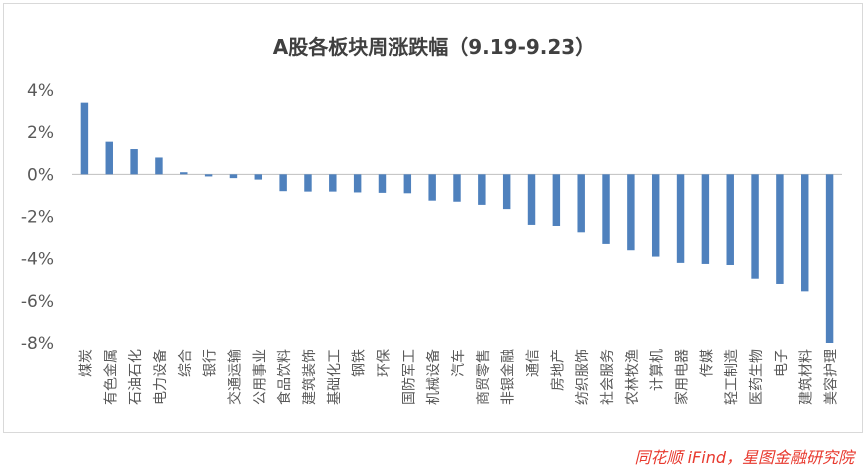 The width and height of the screenshot is (868, 472). What do you see at coordinates (109, 158) in the screenshot?
I see `bar-有色金属` at bounding box center [109, 158].